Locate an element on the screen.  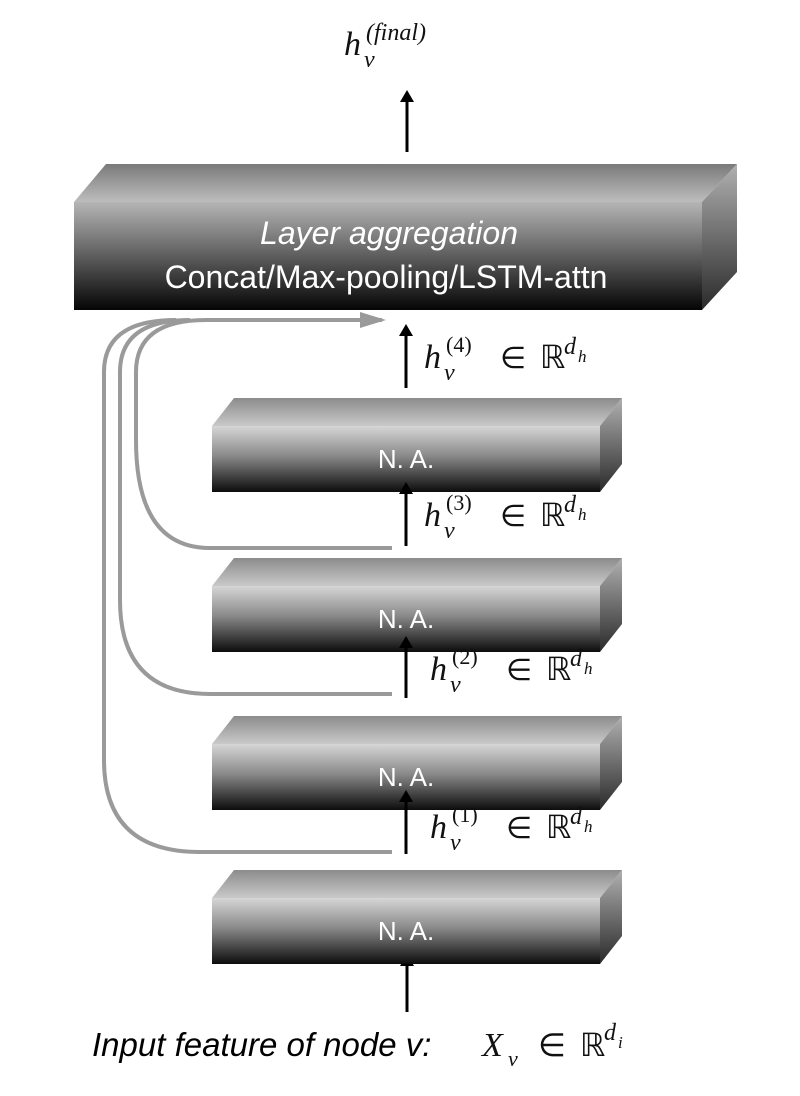
input-dim-sub: i is located at coordinates (620, 1042).